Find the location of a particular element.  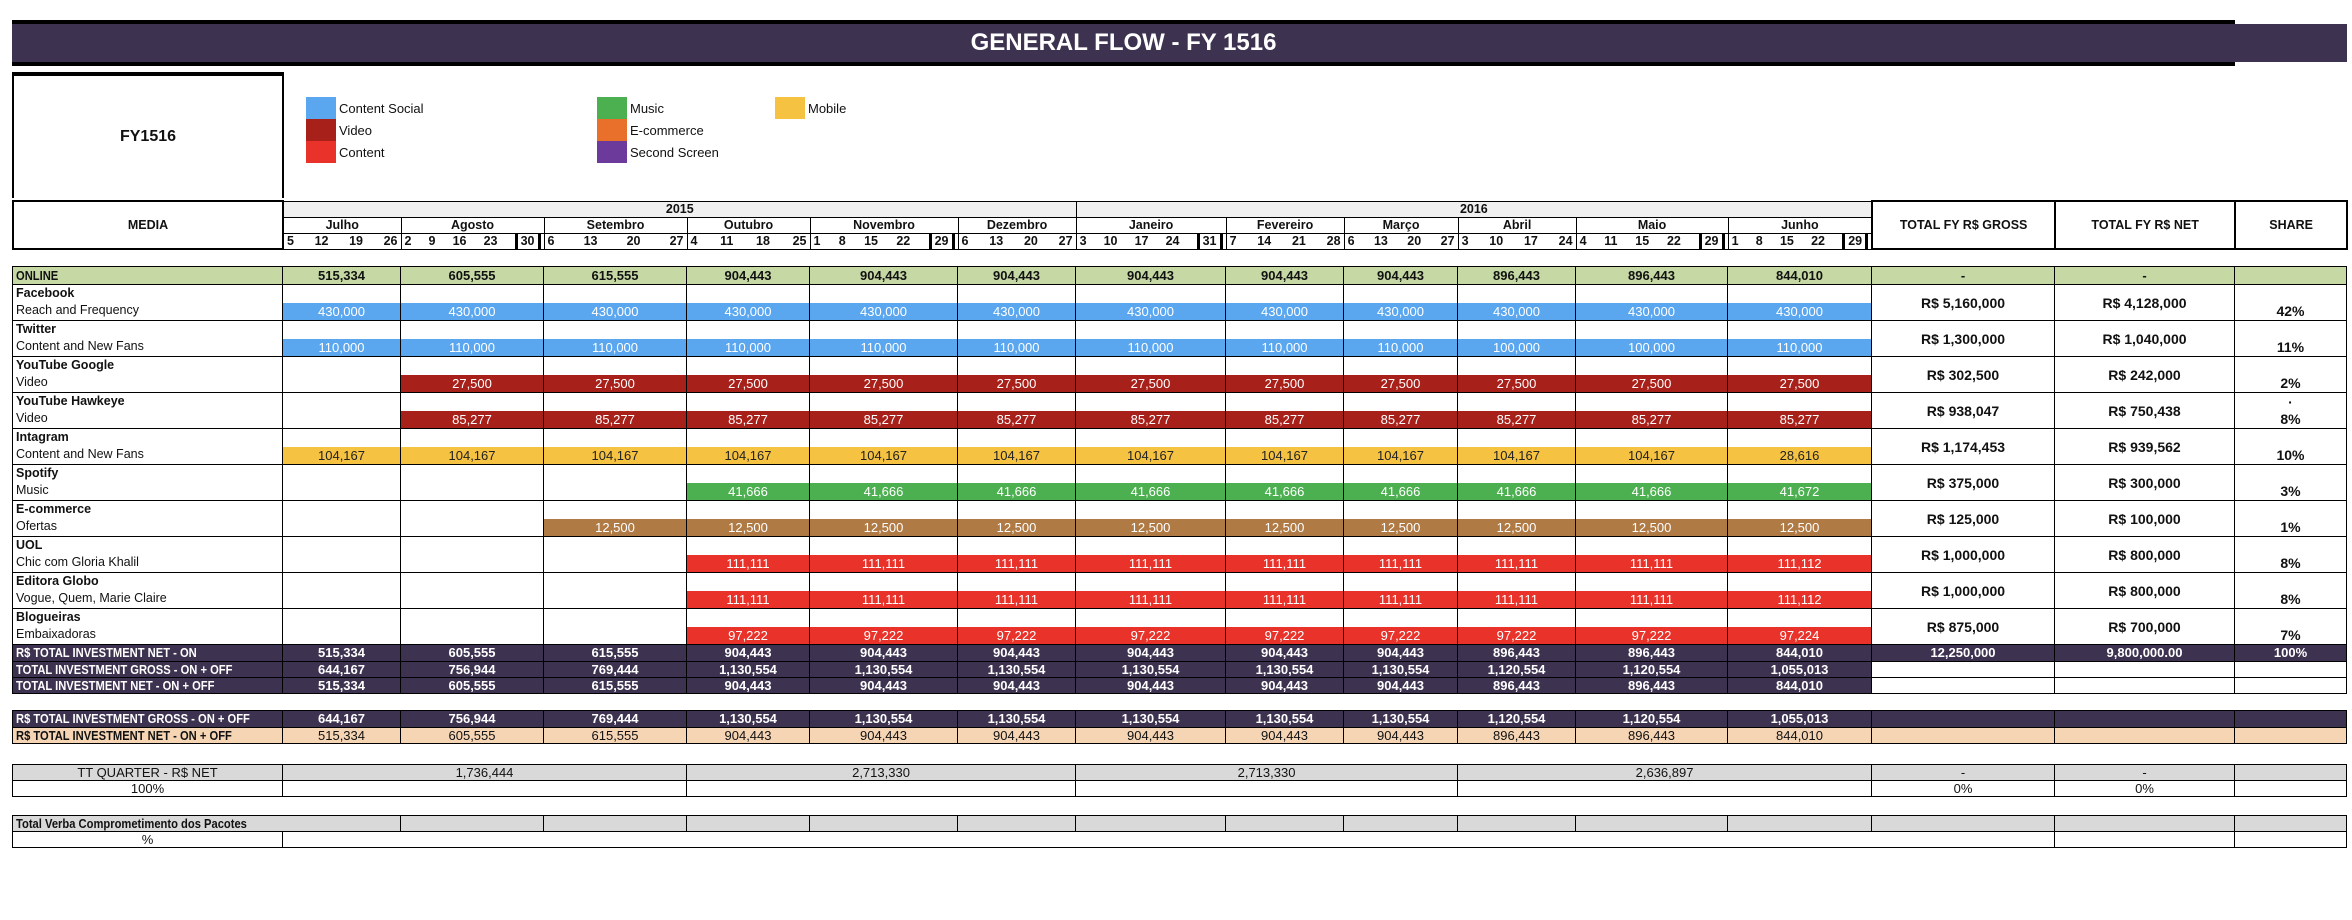

rs-net-onoff-label-cell: R$ TOTAL INVESTMENT NET - ON + OFF is located at coordinates (147, 735).